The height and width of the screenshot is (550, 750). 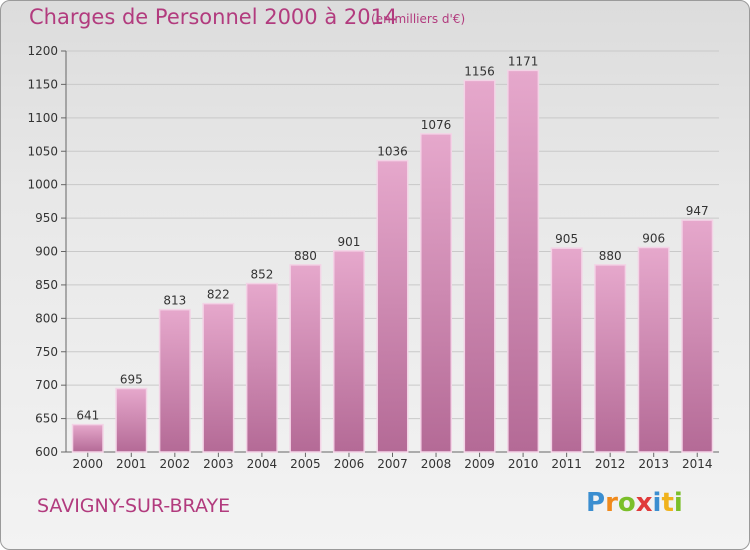 I want to click on y-tick-label: 1050, so click(x=42, y=151).